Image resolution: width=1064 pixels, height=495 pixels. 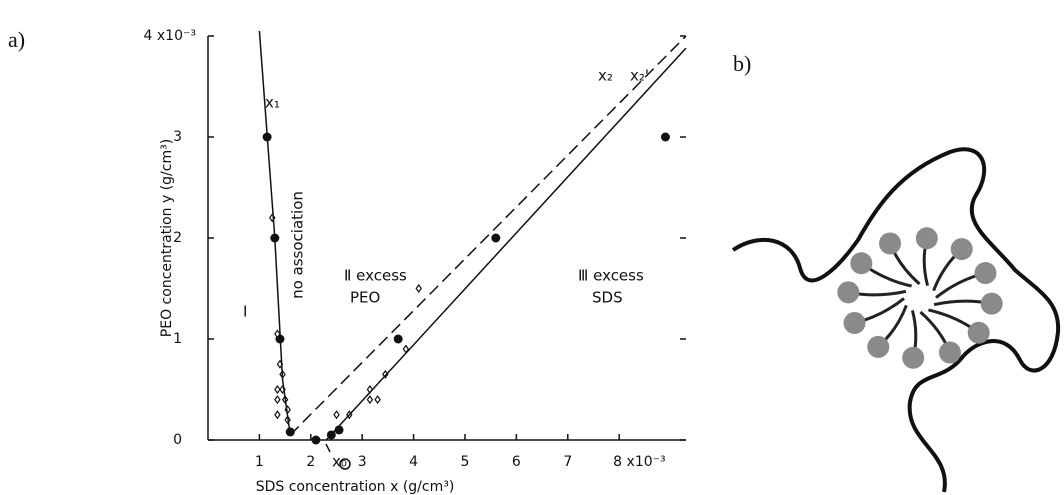 I want to click on y-tick-label: 0, so click(x=177, y=440).